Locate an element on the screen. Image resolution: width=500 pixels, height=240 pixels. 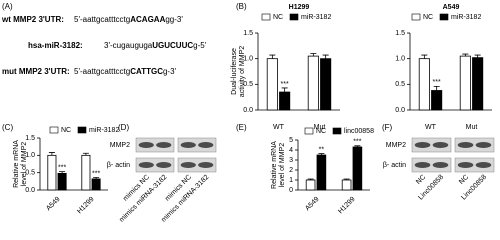
y-tick-label: 0 is located at coordinates (291, 190).